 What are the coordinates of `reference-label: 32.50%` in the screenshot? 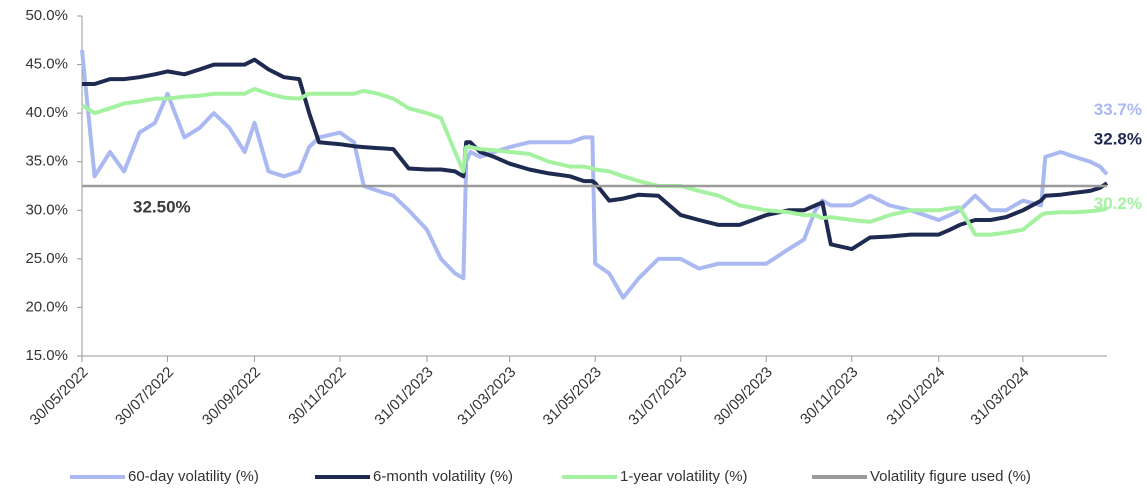 It's located at (162, 206).